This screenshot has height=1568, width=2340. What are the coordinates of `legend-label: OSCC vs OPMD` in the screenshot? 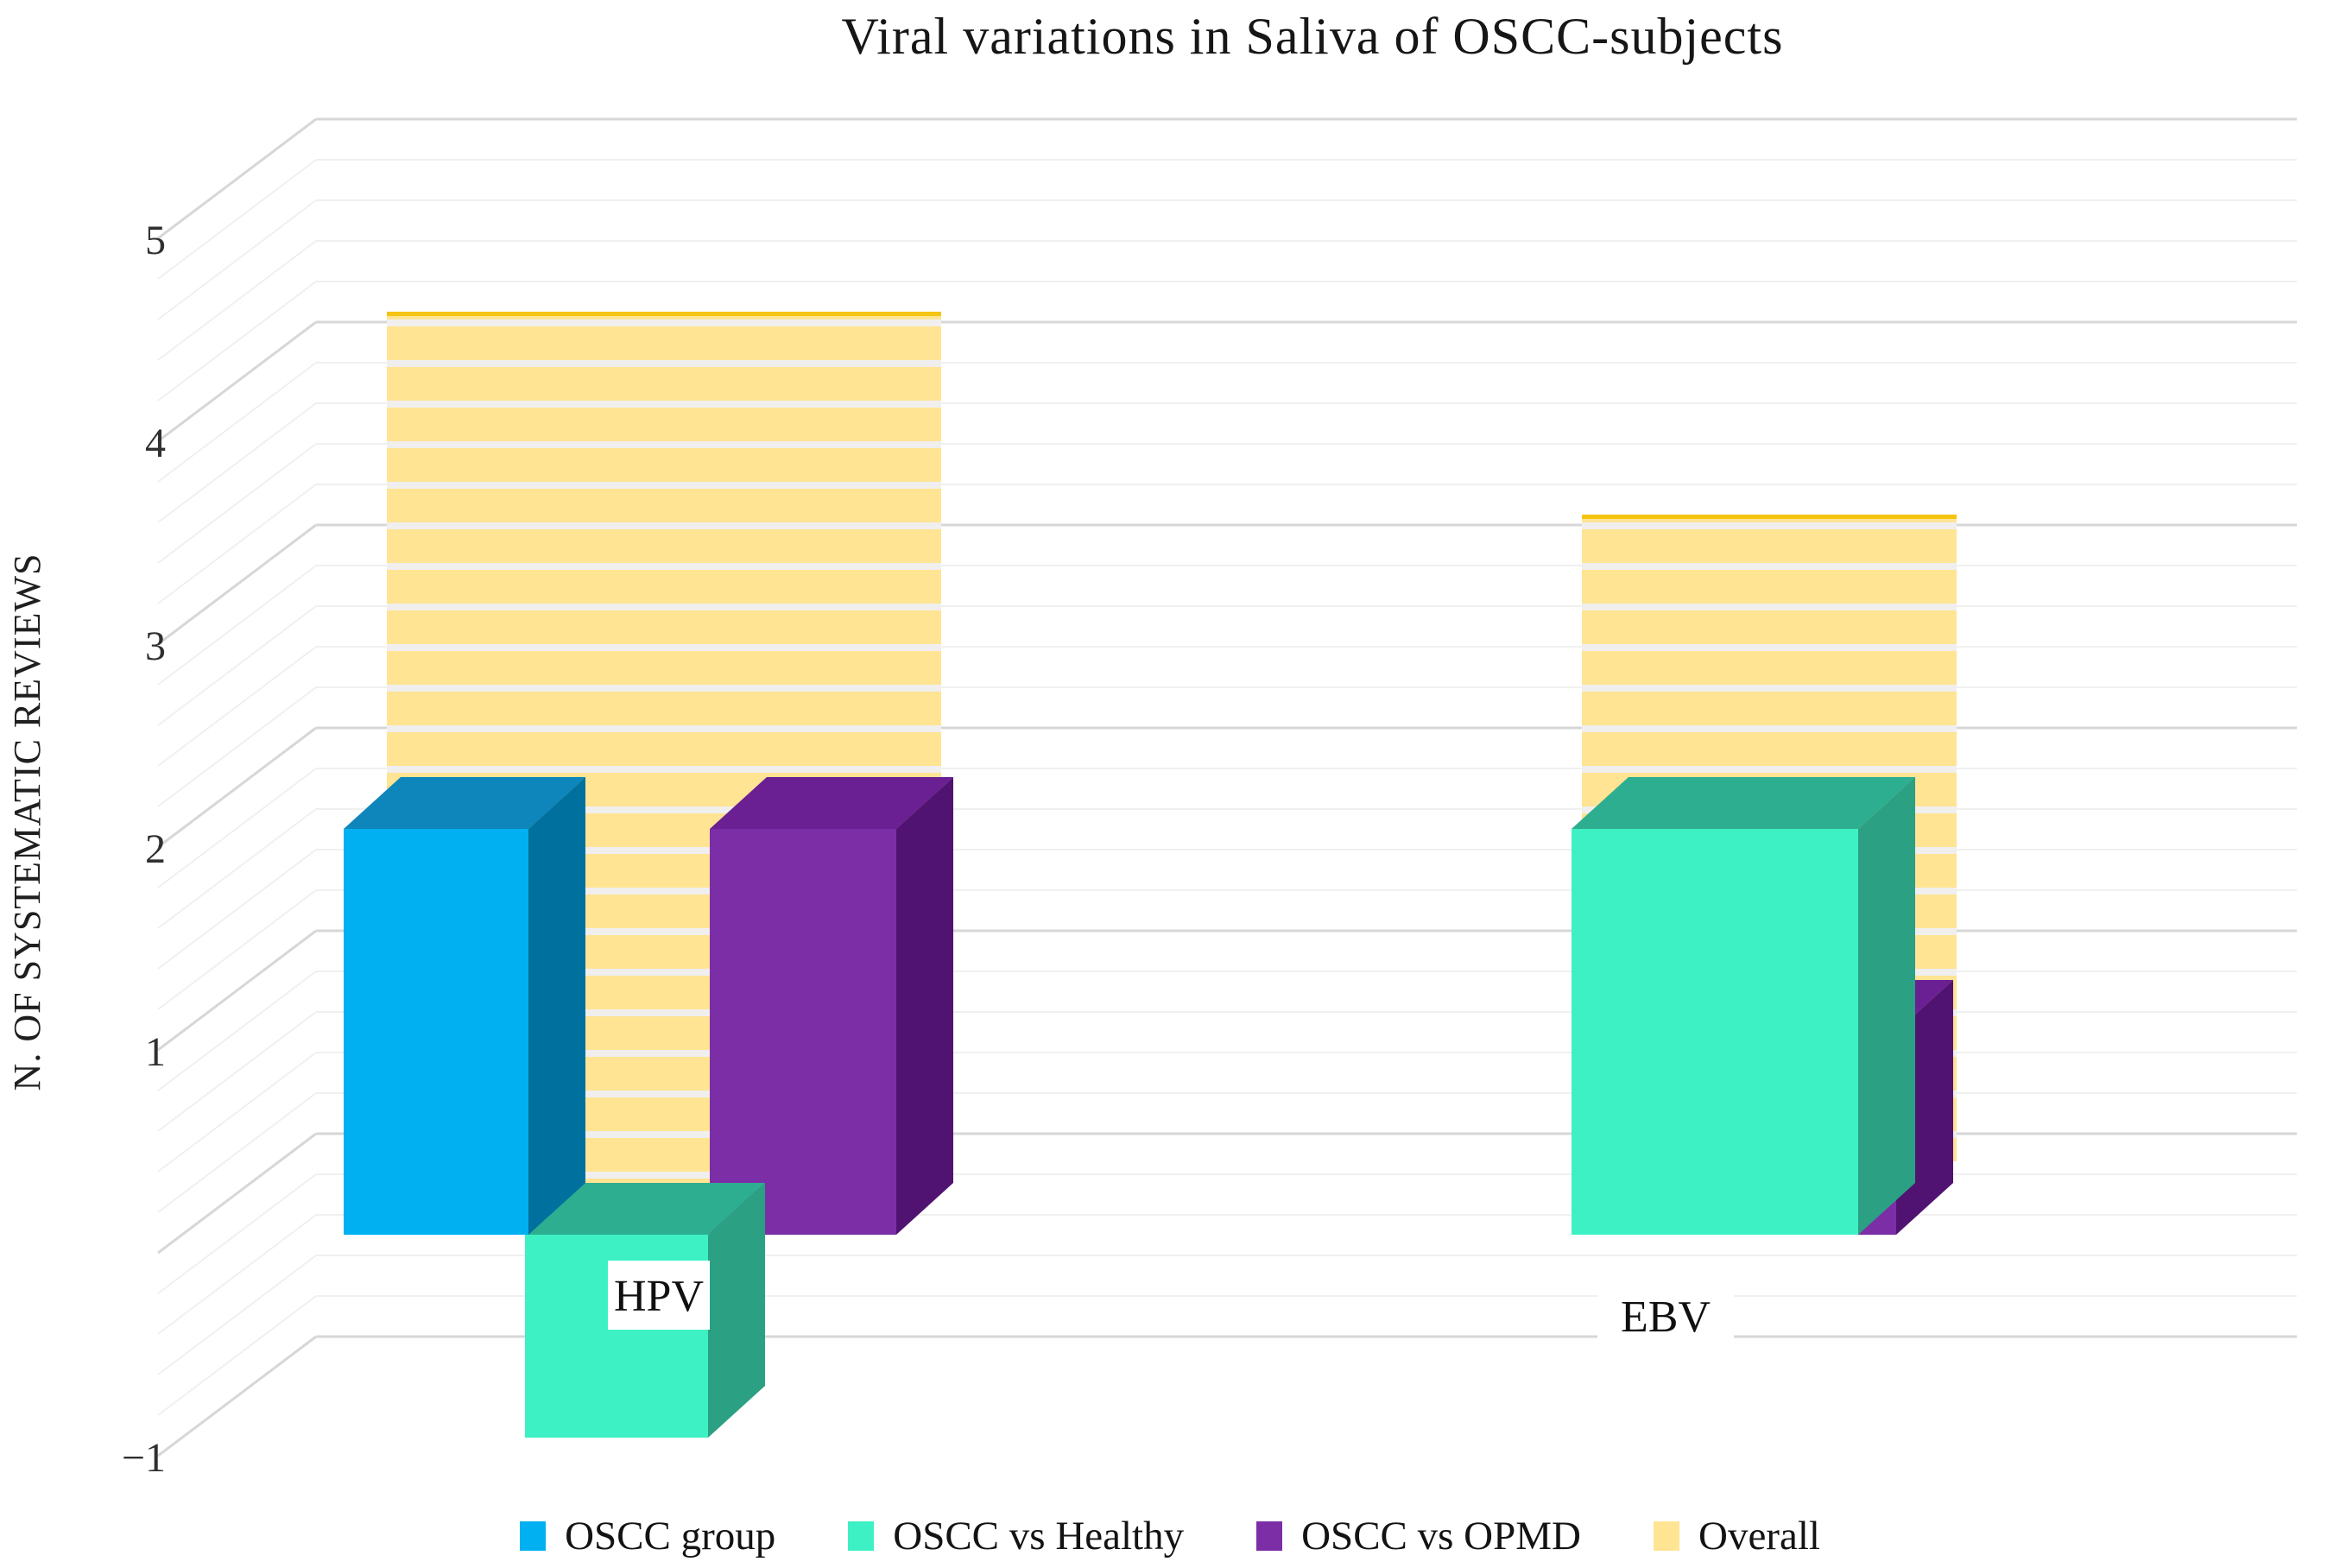 It's located at (1441, 1536).